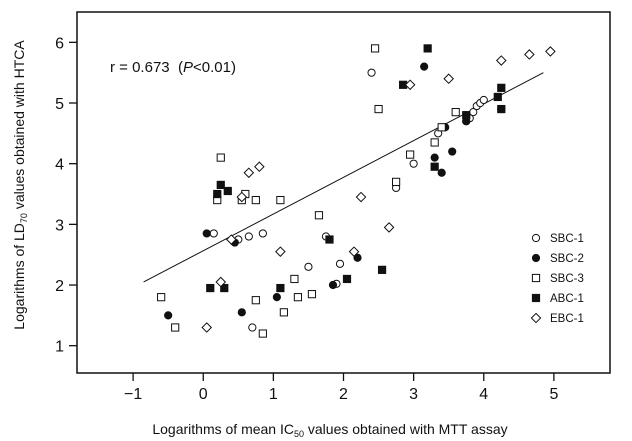  Describe the element at coordinates (406, 429) in the screenshot. I see `x-title-suffix: values obtained with MTT assay` at that location.